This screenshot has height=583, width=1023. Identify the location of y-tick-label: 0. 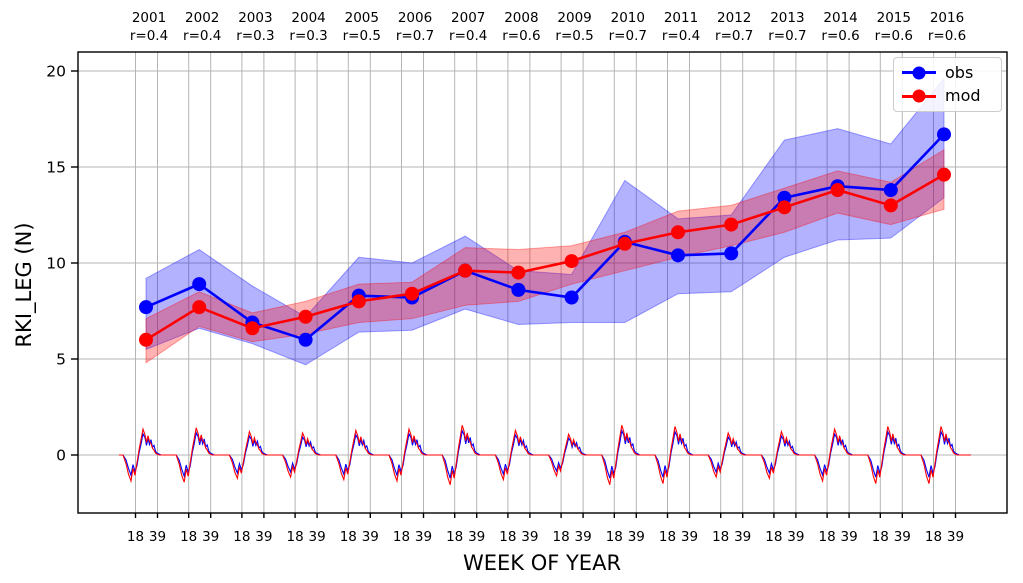
(61, 456).